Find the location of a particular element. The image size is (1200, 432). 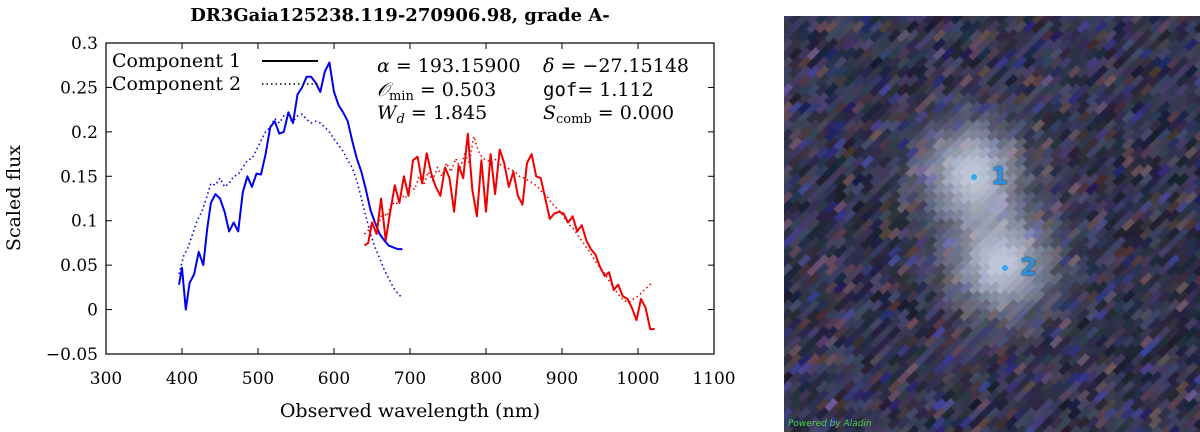

source-1-label: 1 is located at coordinates (999, 176).